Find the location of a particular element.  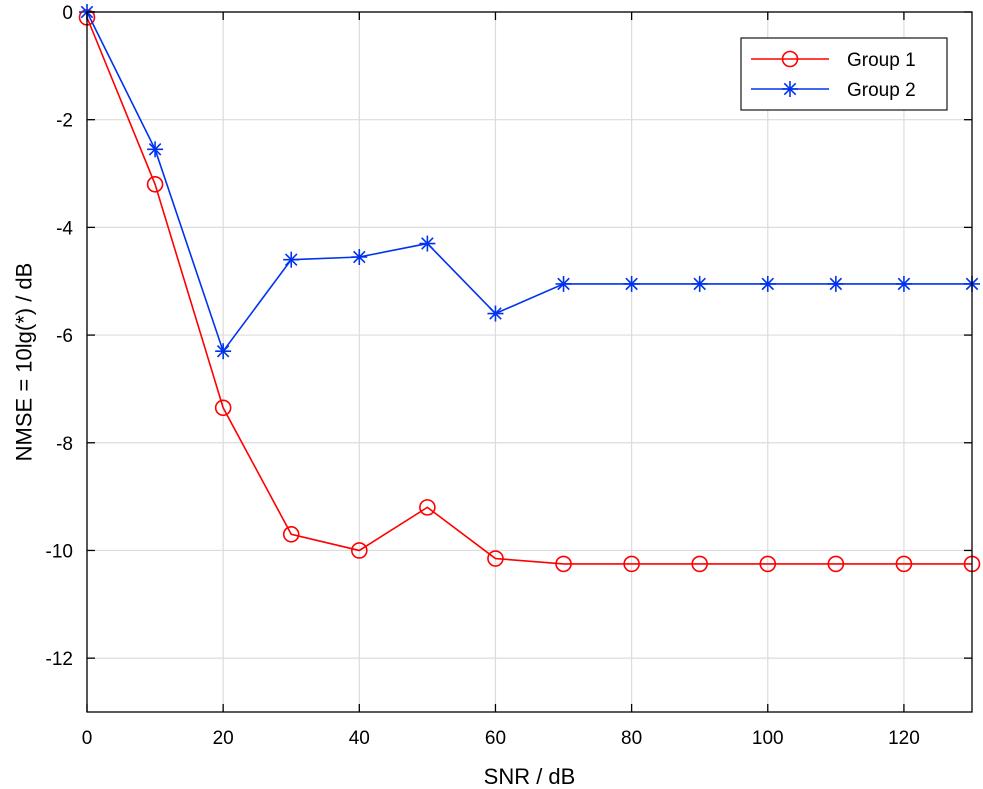

legend-label: Group 2 is located at coordinates (881, 90).